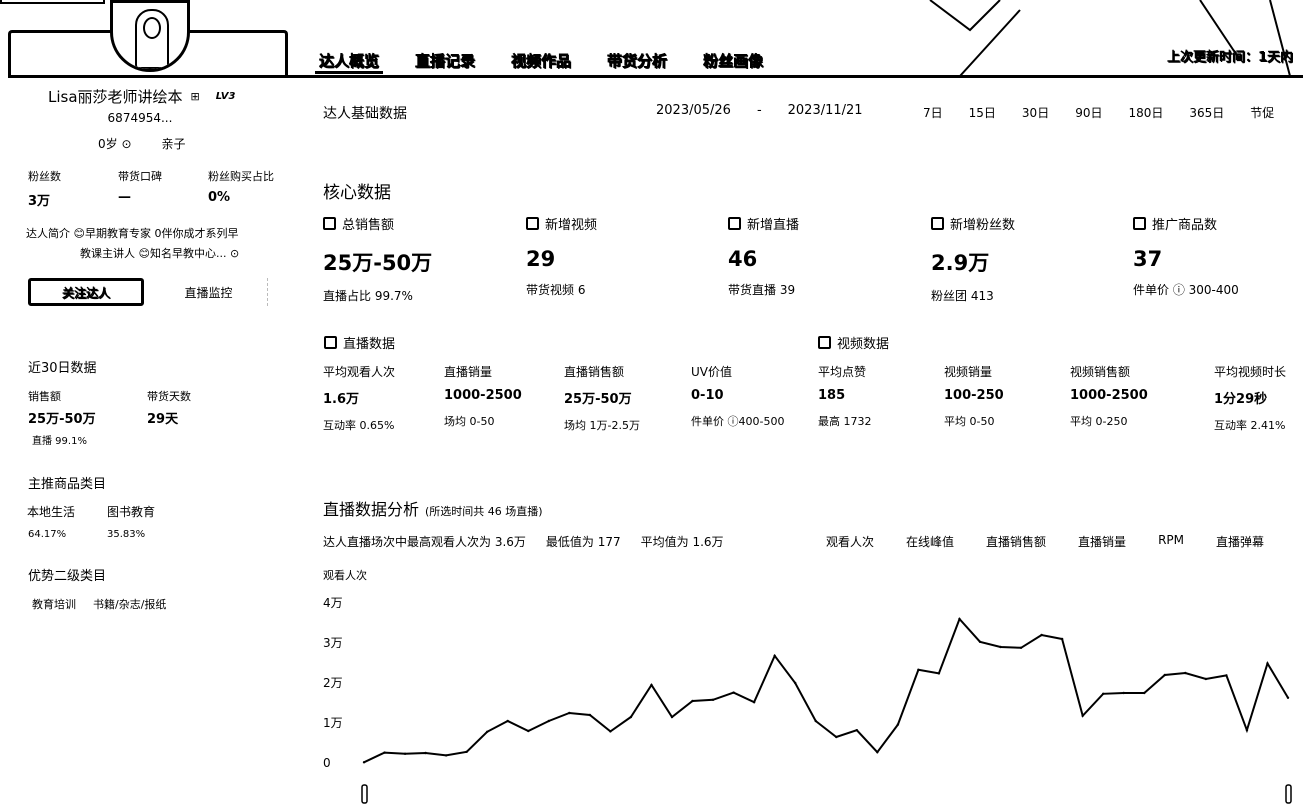 The width and height of the screenshot is (1303, 811). Describe the element at coordinates (1102, 542) in the screenshot. I see `metric-tab-volume: 直播销量` at that location.